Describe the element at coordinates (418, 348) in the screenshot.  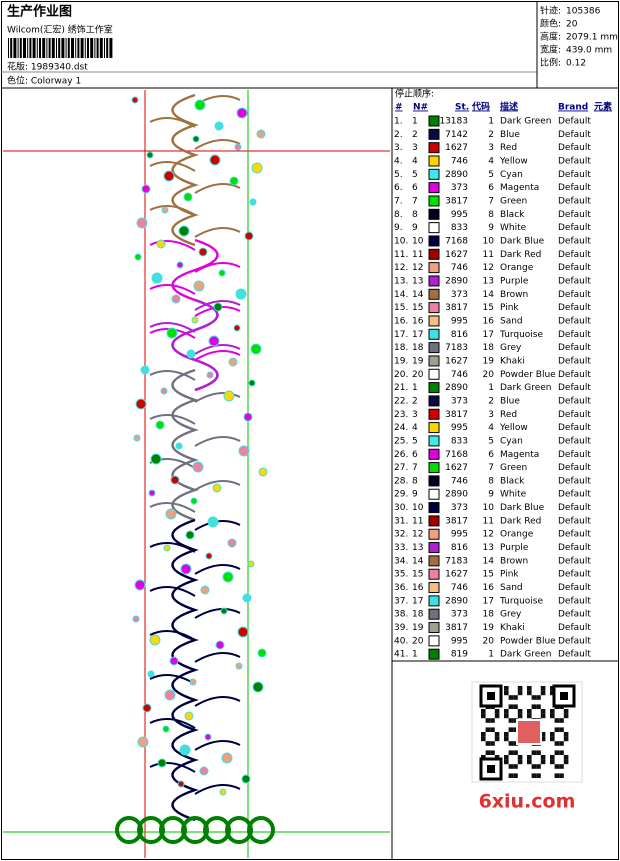
I see `needle-number: 18` at that location.